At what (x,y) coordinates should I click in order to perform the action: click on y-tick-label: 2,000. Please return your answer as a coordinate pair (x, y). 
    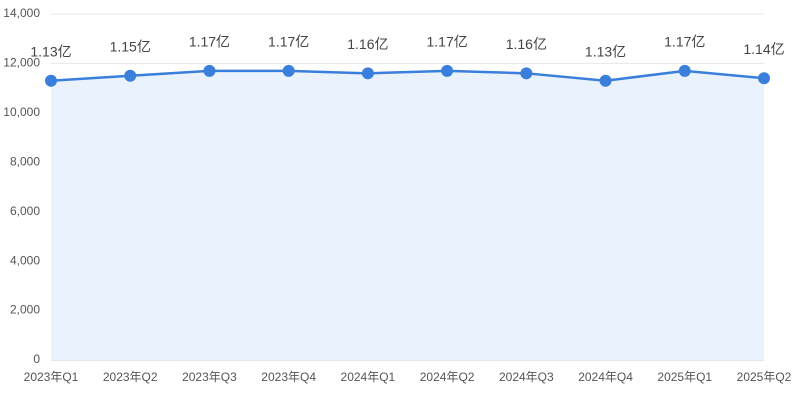
    Looking at the image, I should click on (25, 310).